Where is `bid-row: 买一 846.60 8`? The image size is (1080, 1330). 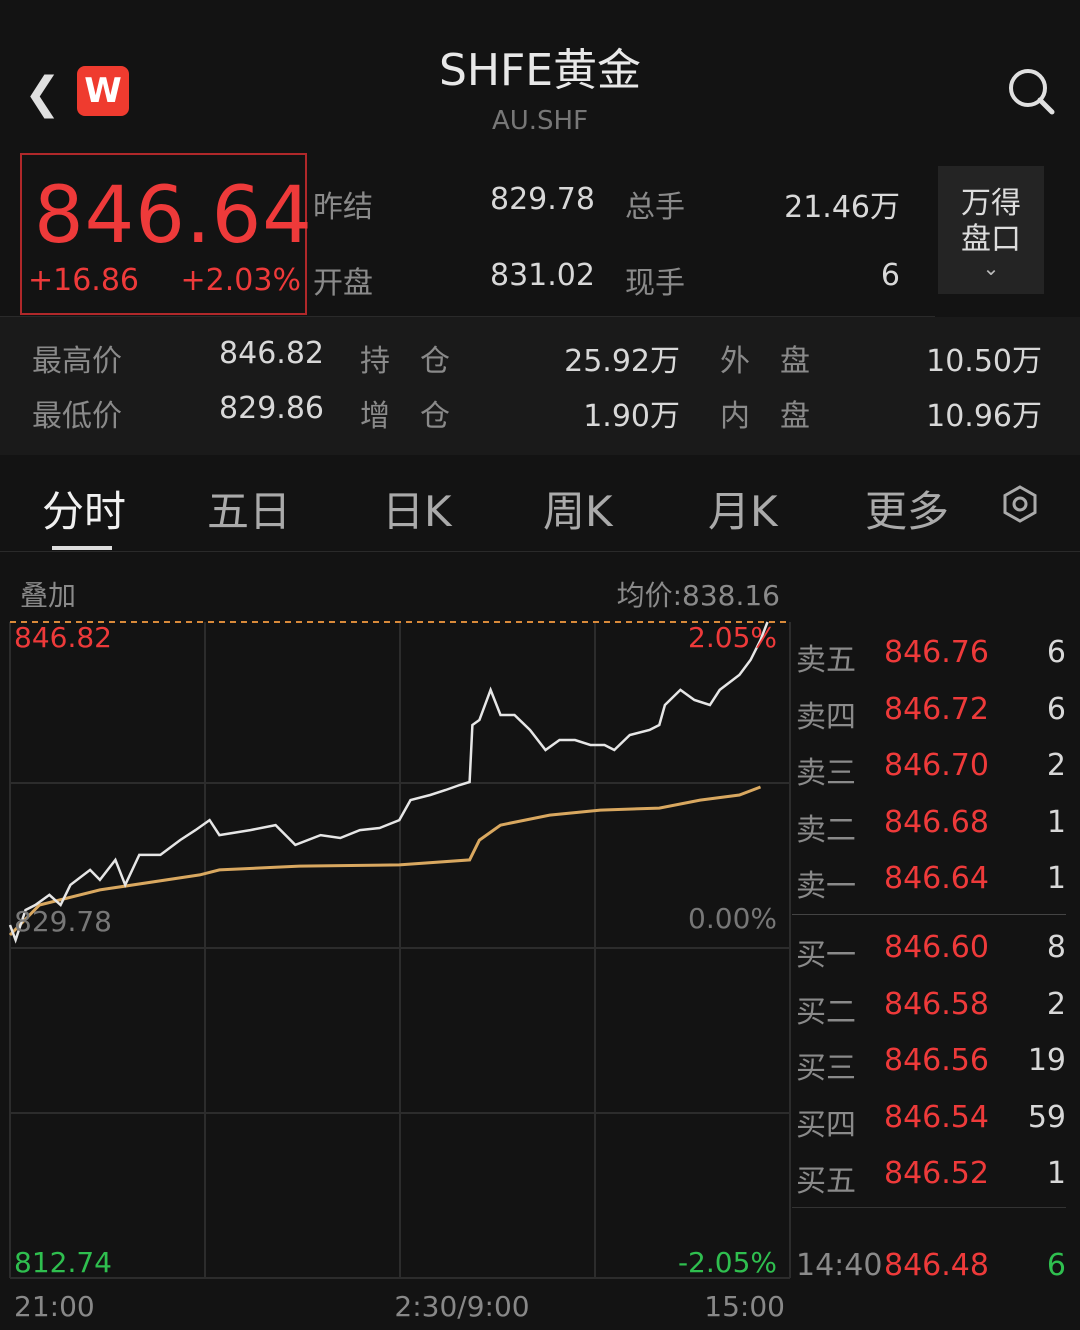
bid-row: 买一 846.60 8 is located at coordinates (936, 951).